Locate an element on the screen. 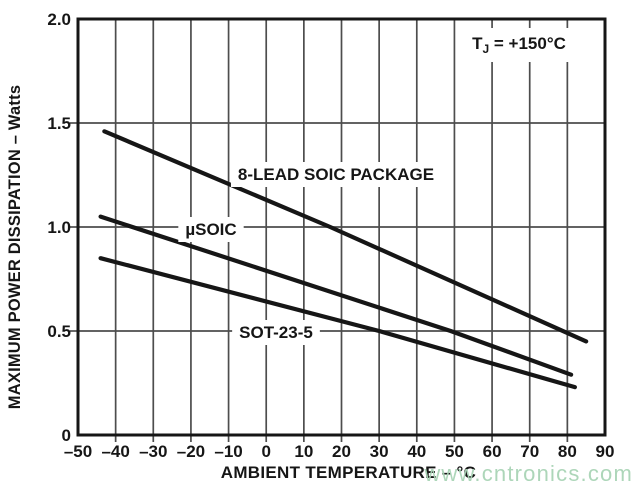 This screenshot has width=634, height=497. x-tick-label: 60 is located at coordinates (492, 451).